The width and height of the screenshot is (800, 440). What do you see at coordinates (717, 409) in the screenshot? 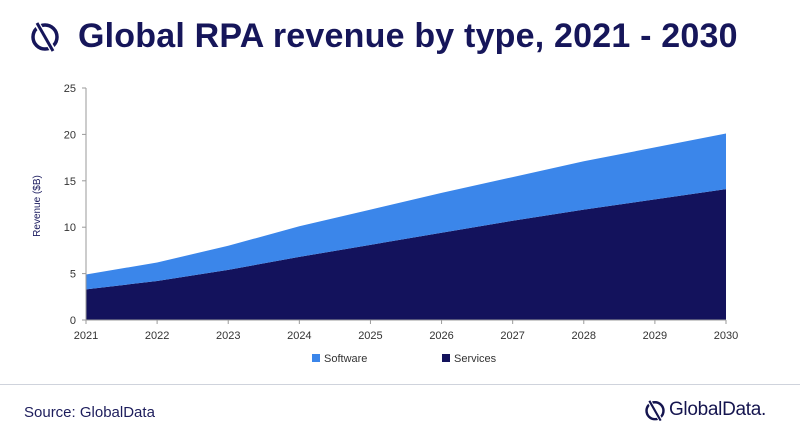
I see `brand-name: GlobalData.` at bounding box center [717, 409].